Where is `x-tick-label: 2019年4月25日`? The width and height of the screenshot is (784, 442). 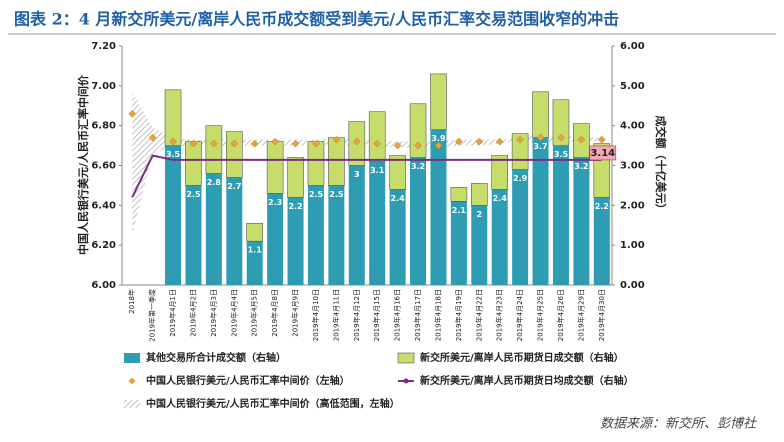 x-tick-label: 2019年4月25日 is located at coordinates (540, 315).